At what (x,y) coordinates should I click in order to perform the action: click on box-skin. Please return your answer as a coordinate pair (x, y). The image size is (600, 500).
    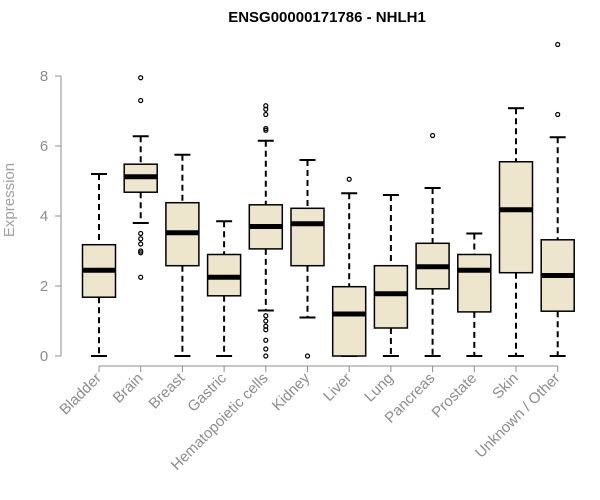
    Looking at the image, I should click on (516, 232).